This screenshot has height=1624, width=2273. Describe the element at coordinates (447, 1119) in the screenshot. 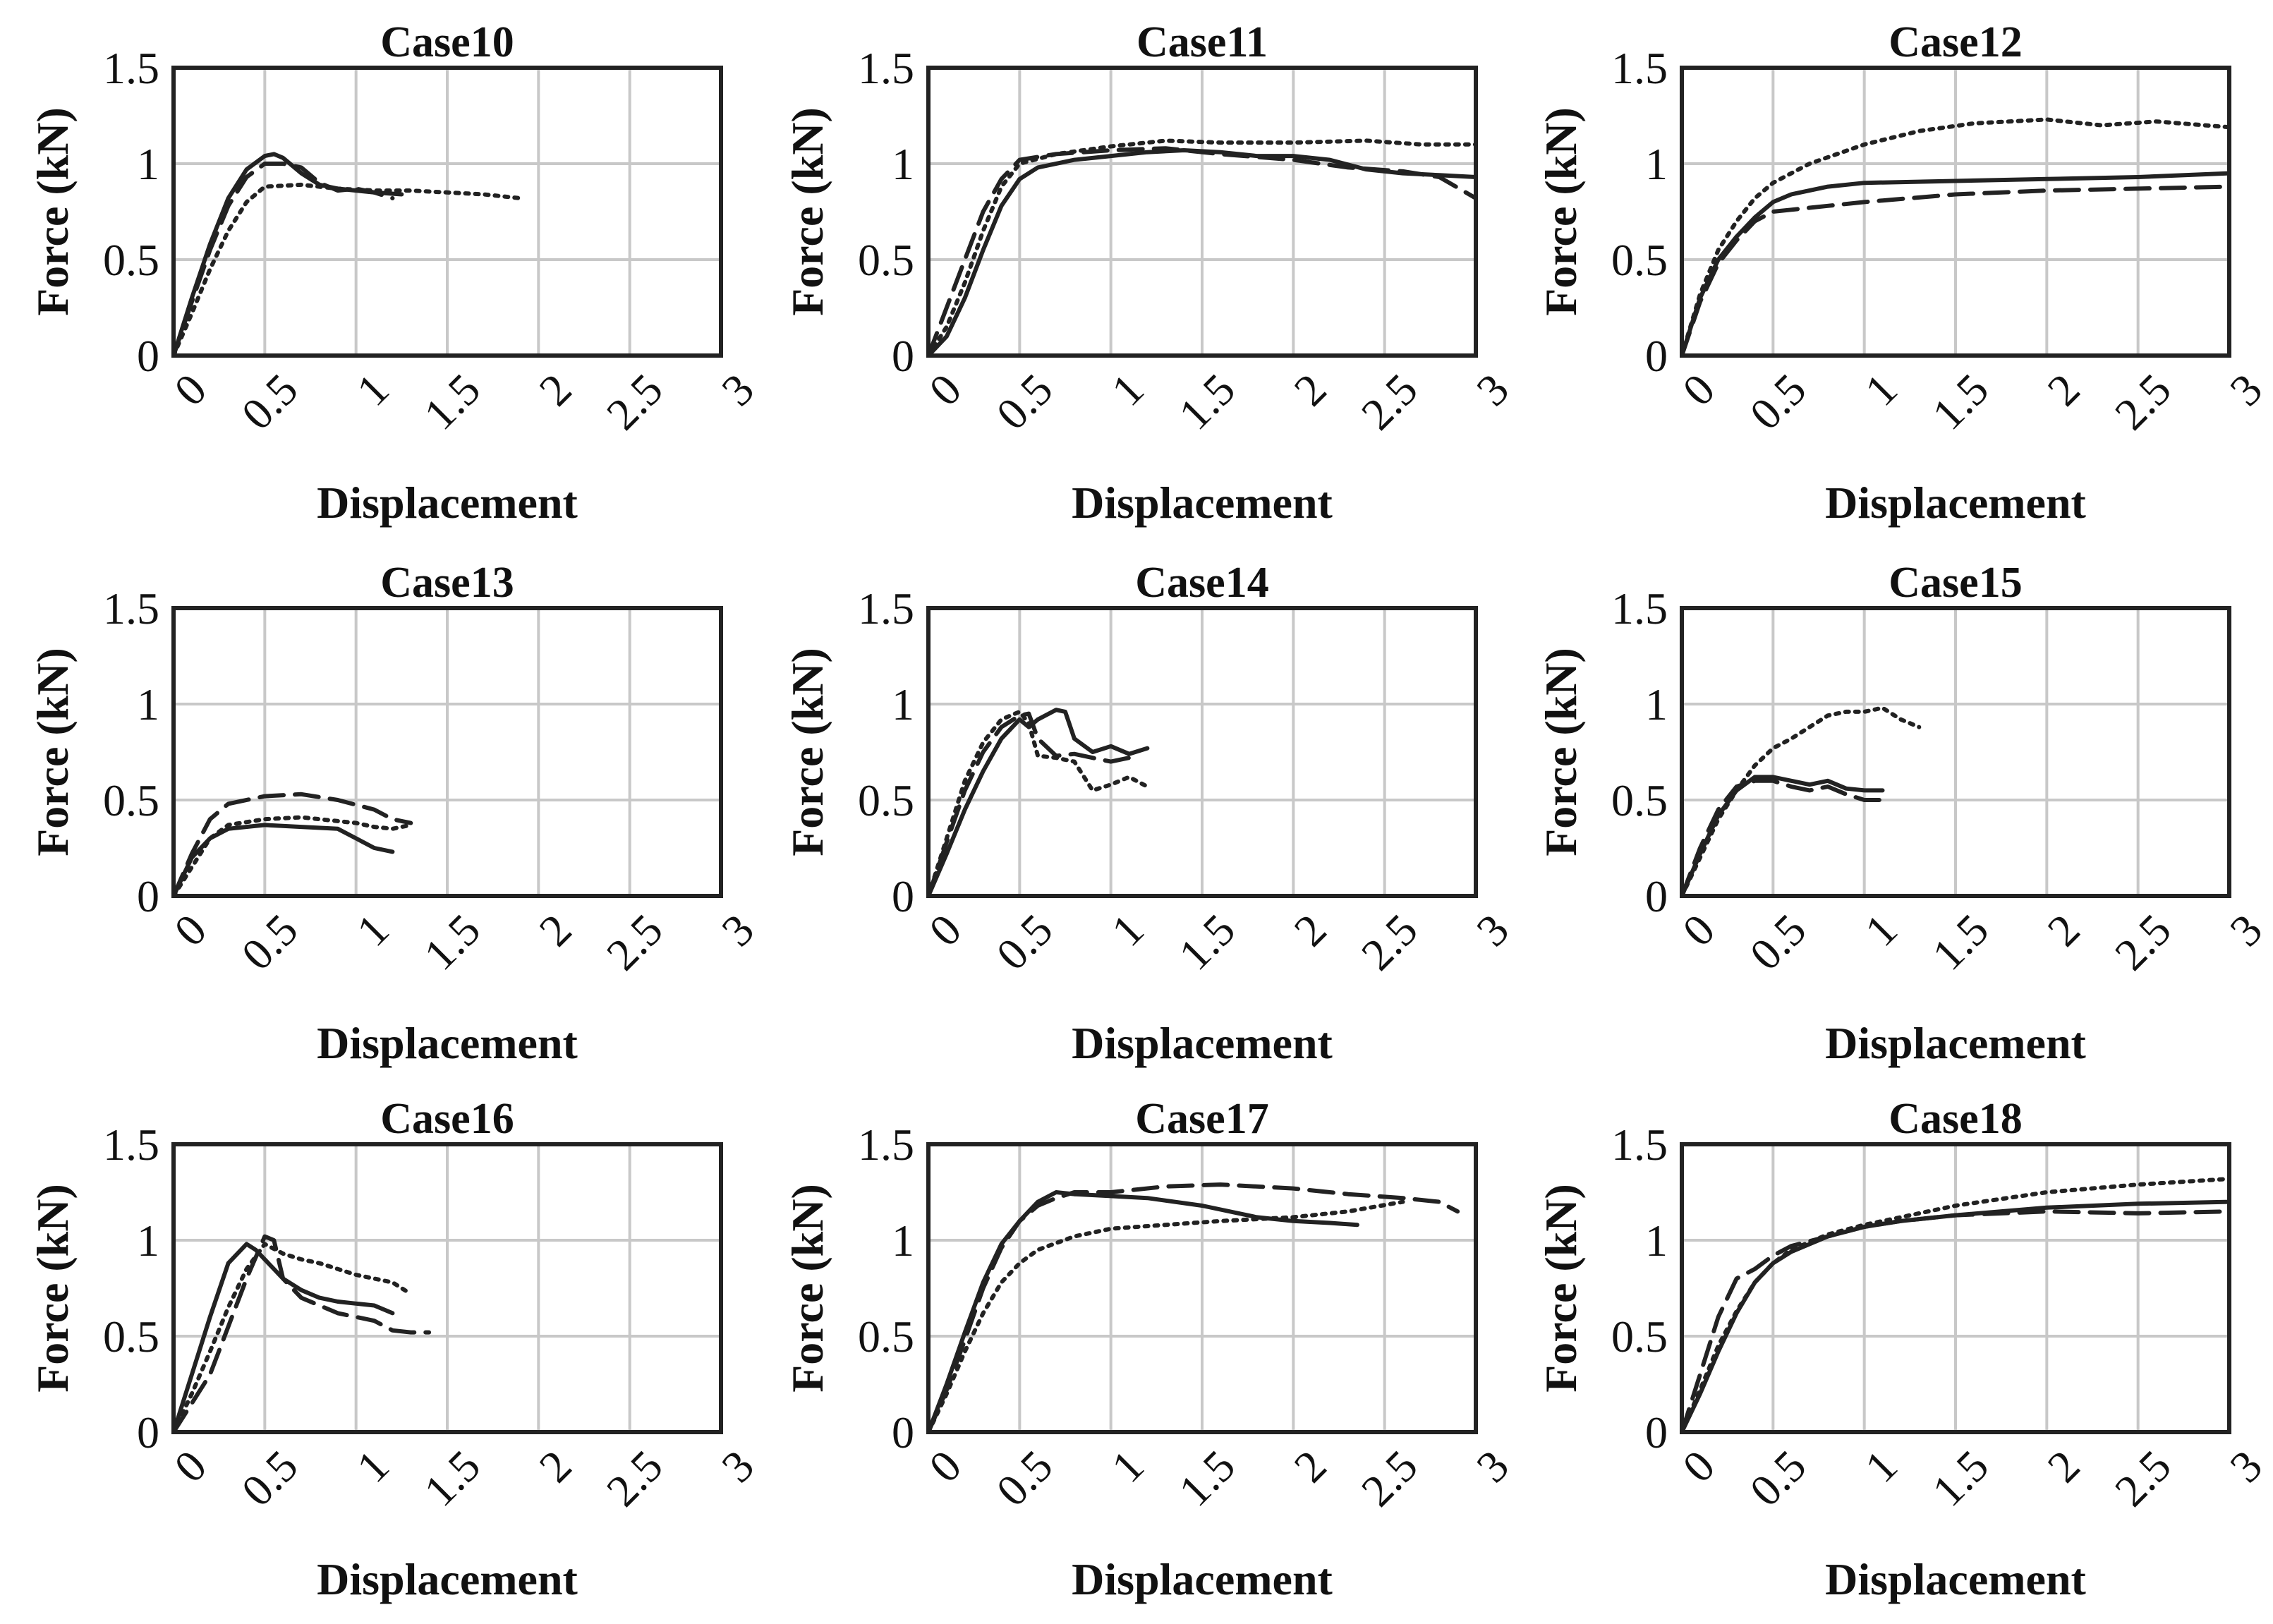

I see `chart-title: Case16` at that location.